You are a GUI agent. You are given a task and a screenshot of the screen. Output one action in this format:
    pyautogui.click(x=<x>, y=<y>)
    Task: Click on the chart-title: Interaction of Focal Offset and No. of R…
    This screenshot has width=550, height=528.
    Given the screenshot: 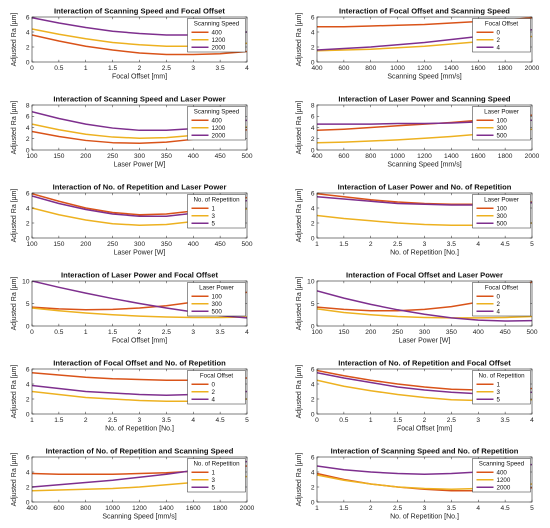 What is the action you would take?
    pyautogui.click(x=139, y=363)
    